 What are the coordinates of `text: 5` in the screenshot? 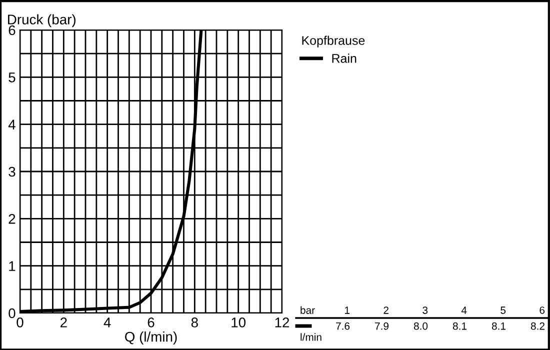 It's located at (503, 310).